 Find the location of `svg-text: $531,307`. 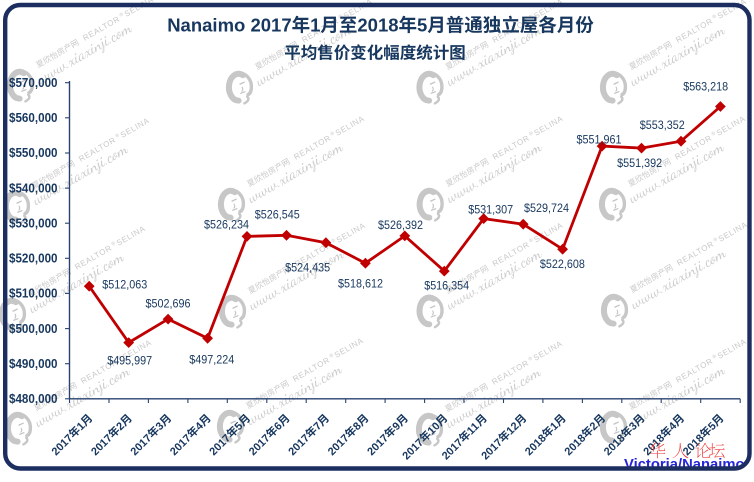

svg-text: $531,307 is located at coordinates (490, 210).